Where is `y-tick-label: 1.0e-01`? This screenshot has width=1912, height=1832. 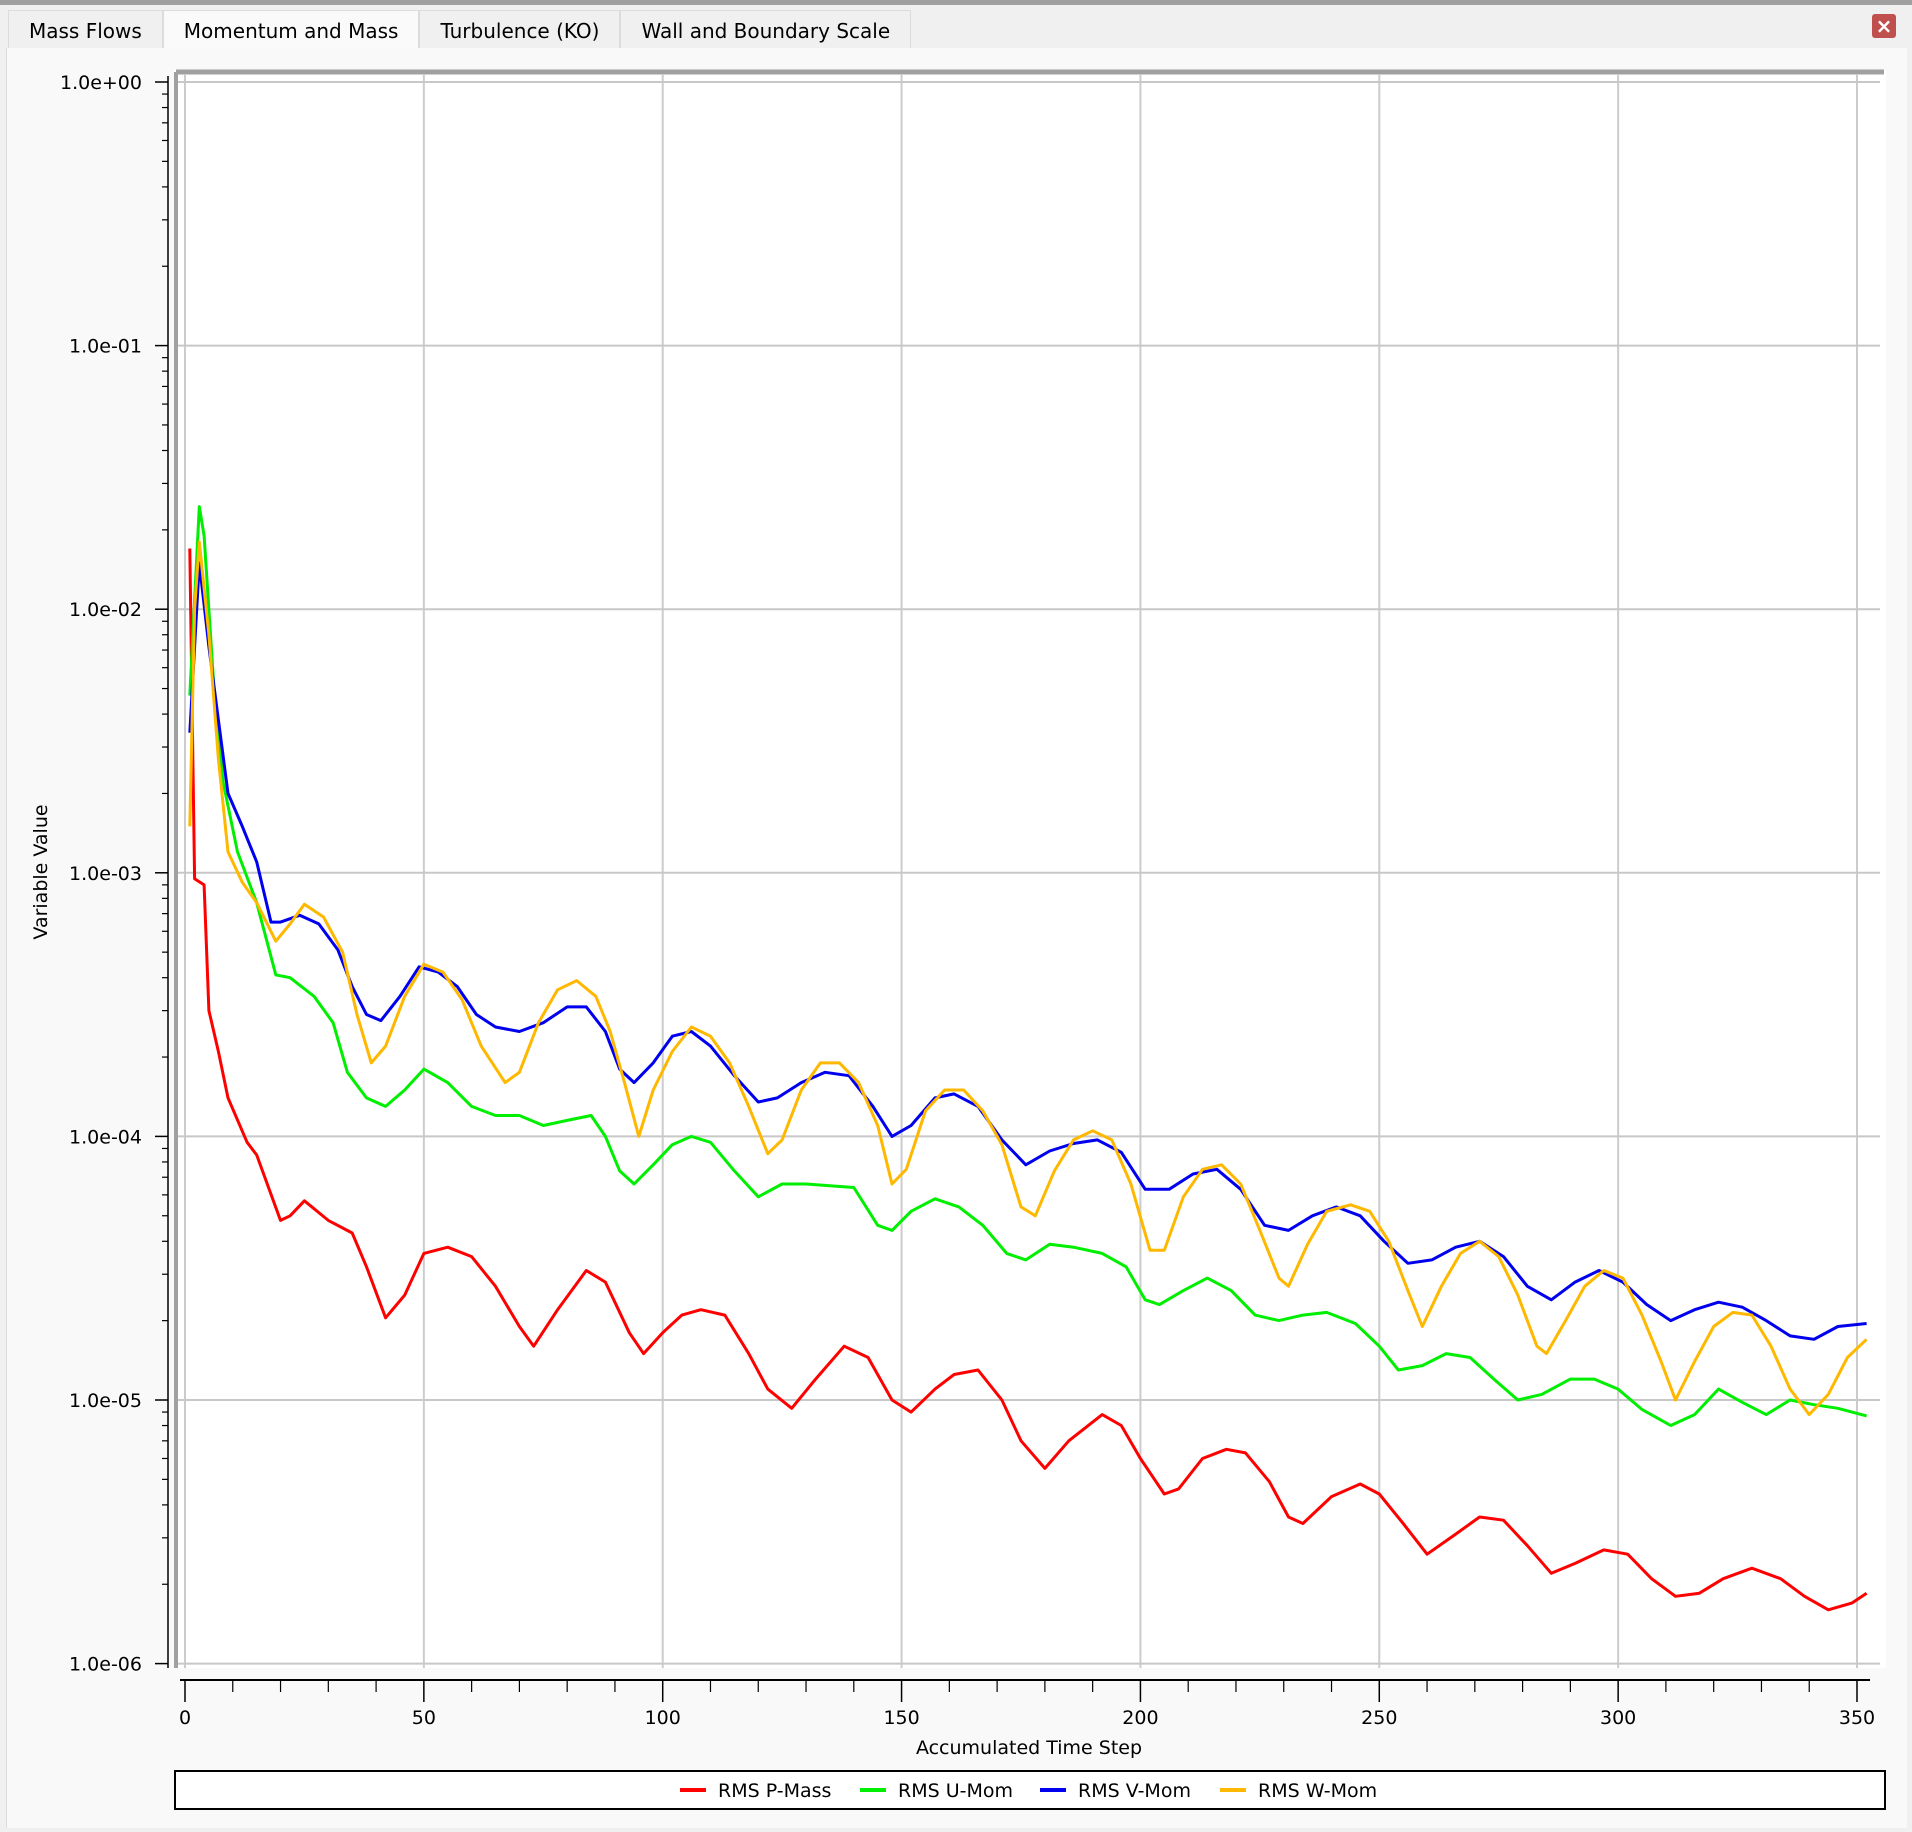 y-tick-label: 1.0e-01 is located at coordinates (105, 347).